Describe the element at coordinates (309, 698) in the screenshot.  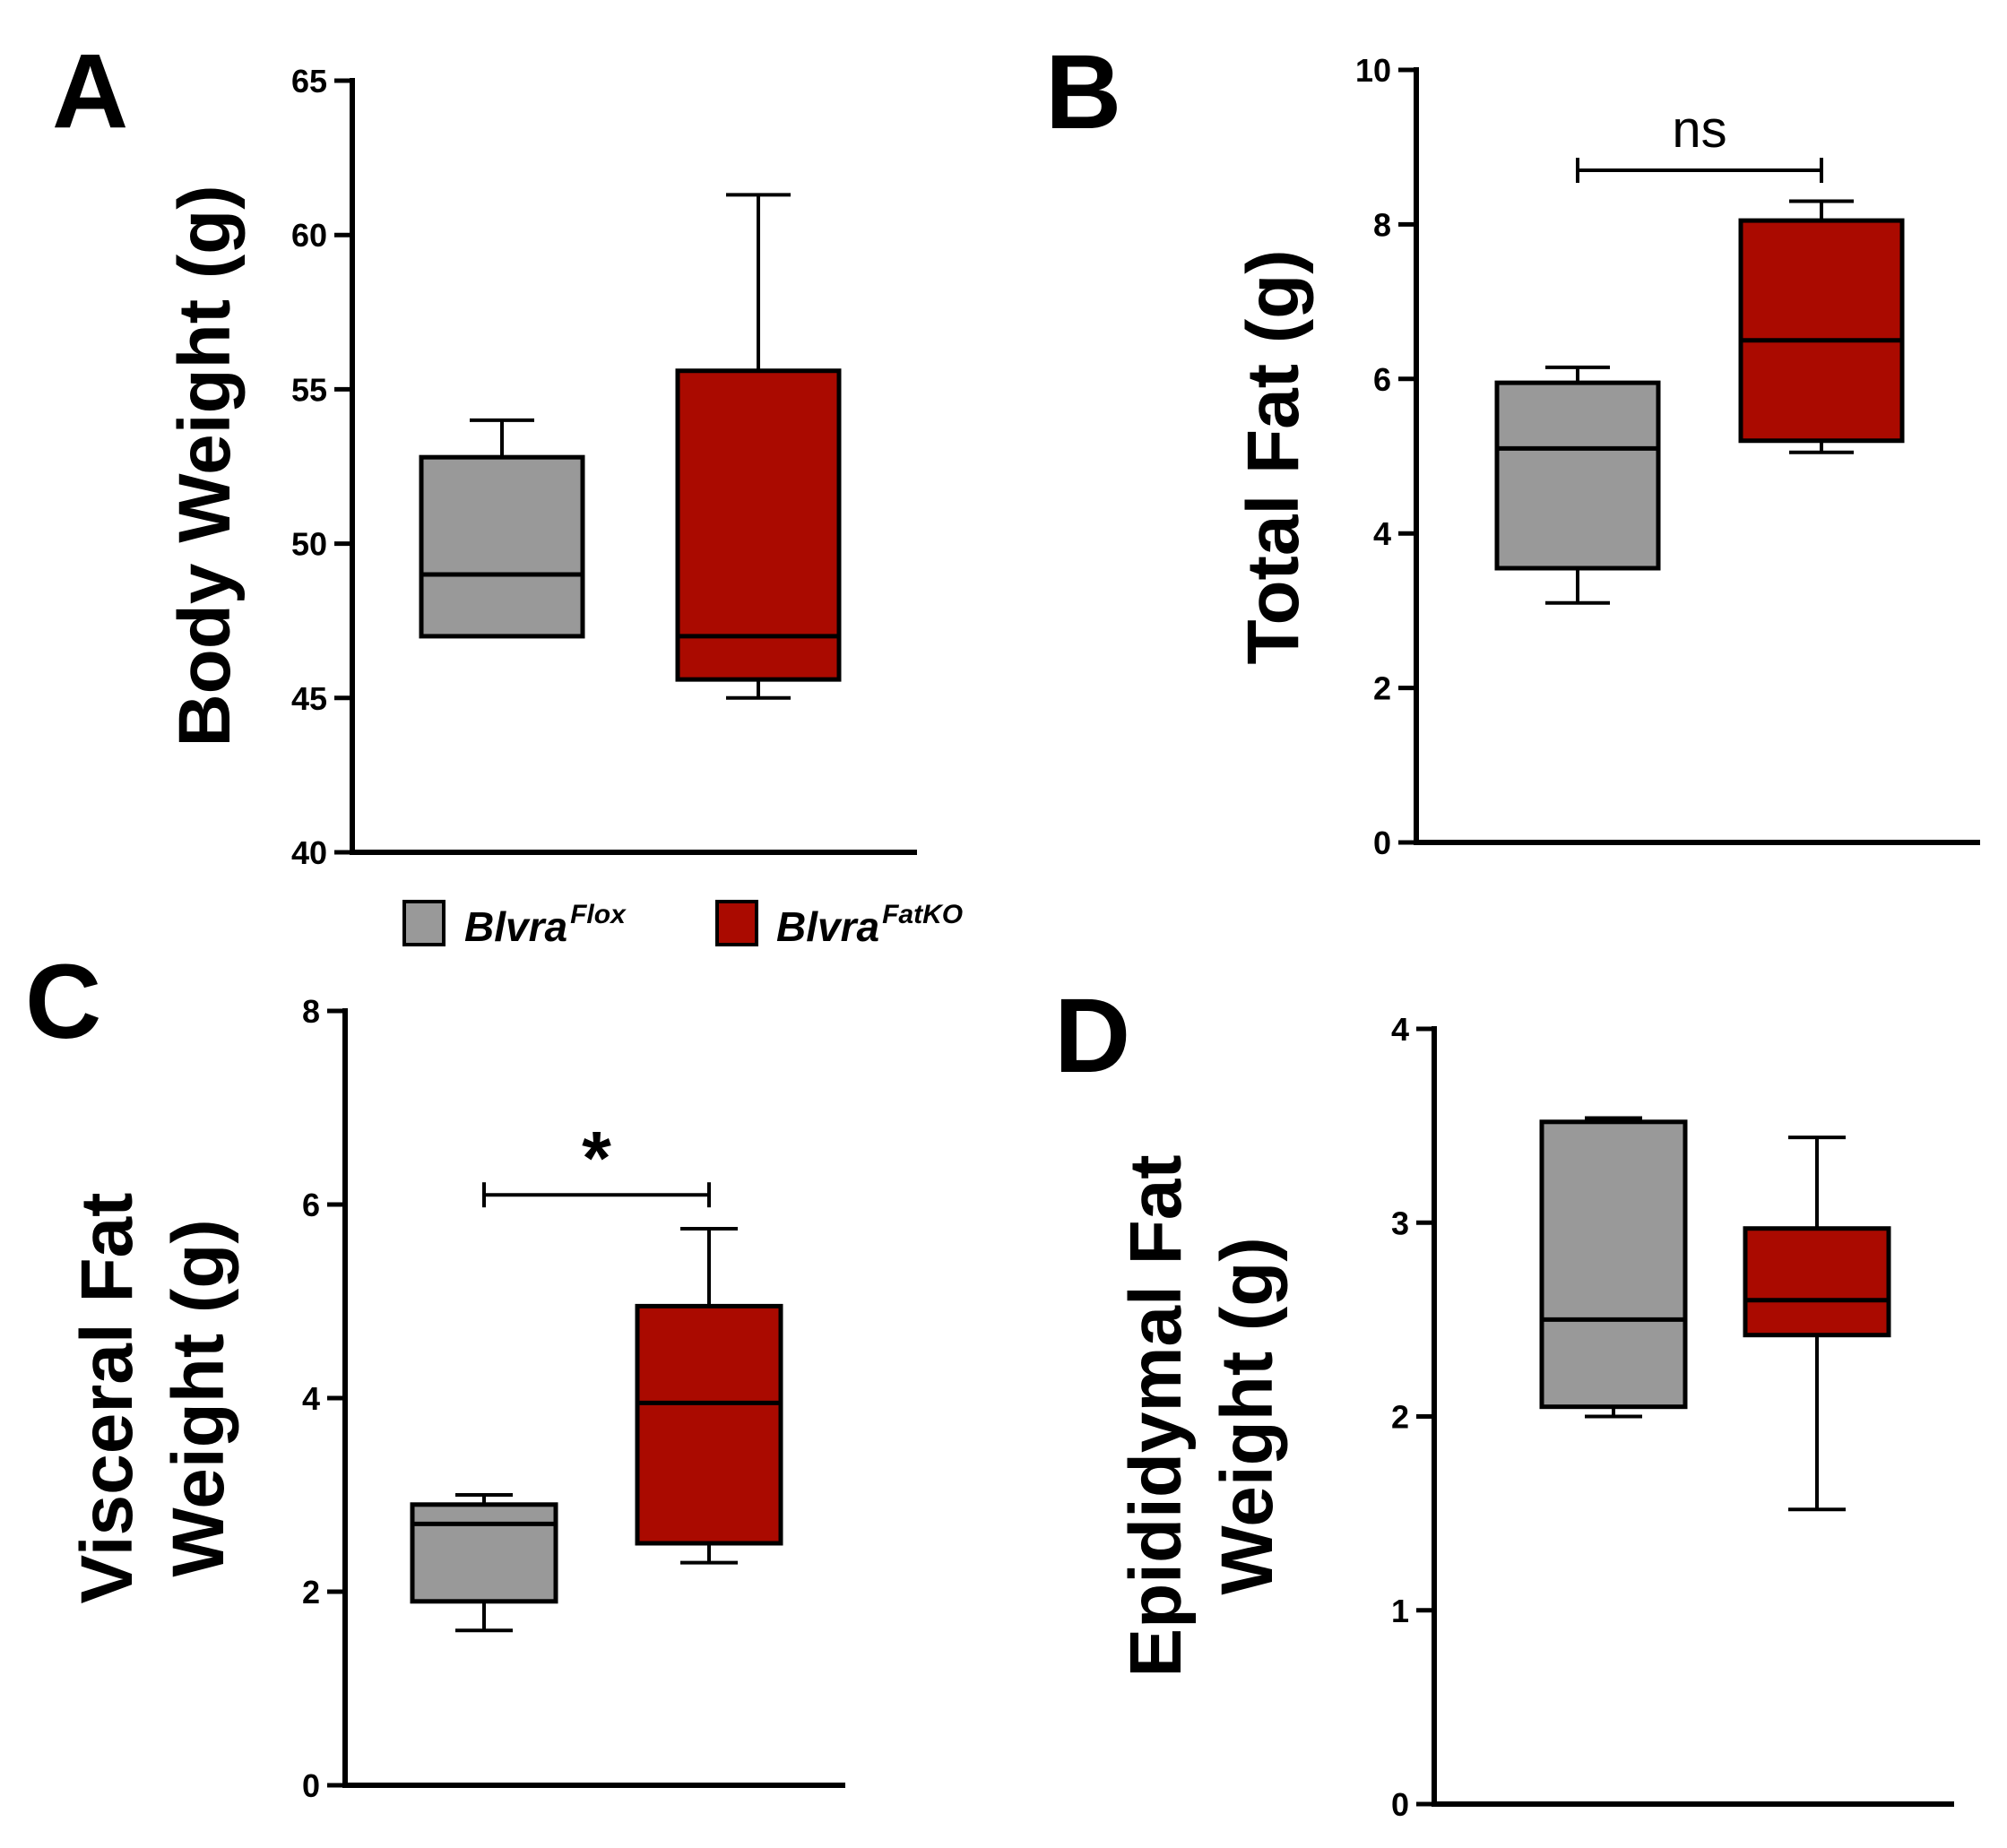
I see `y-tick-label: 45` at that location.